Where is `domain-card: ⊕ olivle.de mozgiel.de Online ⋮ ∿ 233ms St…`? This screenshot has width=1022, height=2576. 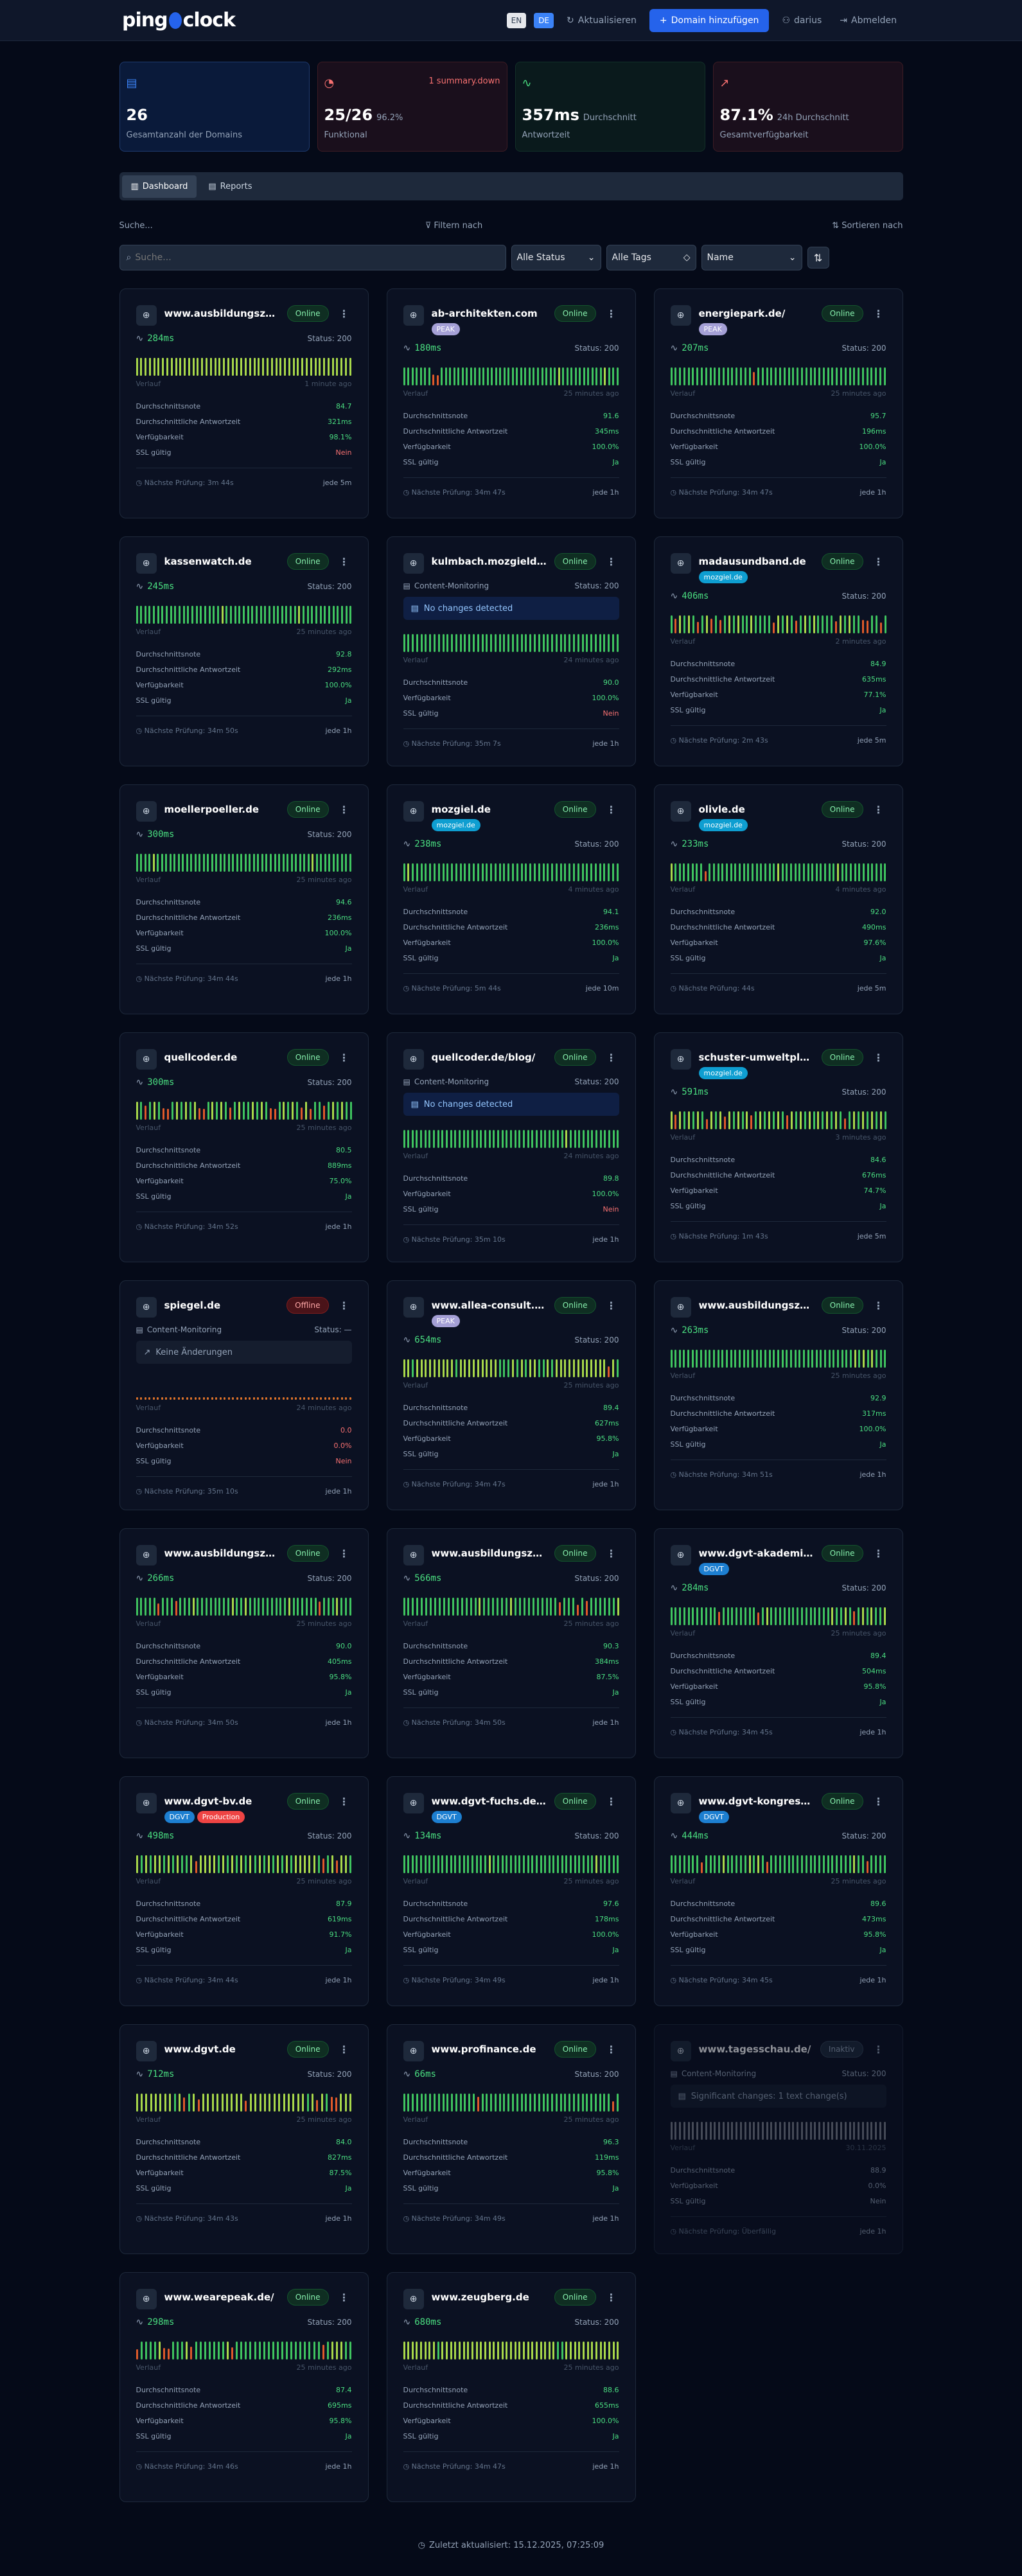
domain-card: ⊕ olivle.de mozgiel.de Online ⋮ ∿ 233ms St… is located at coordinates (778, 899).